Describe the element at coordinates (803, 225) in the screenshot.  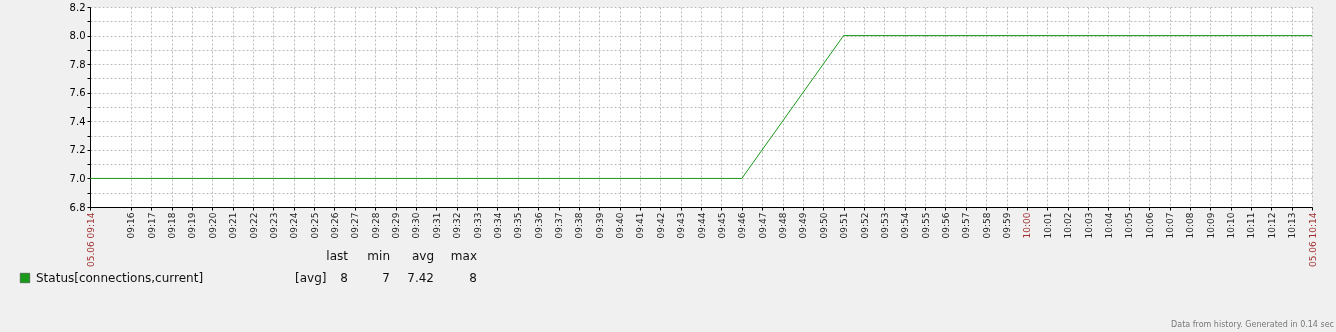
I see `x-tick-label: 09:49` at that location.